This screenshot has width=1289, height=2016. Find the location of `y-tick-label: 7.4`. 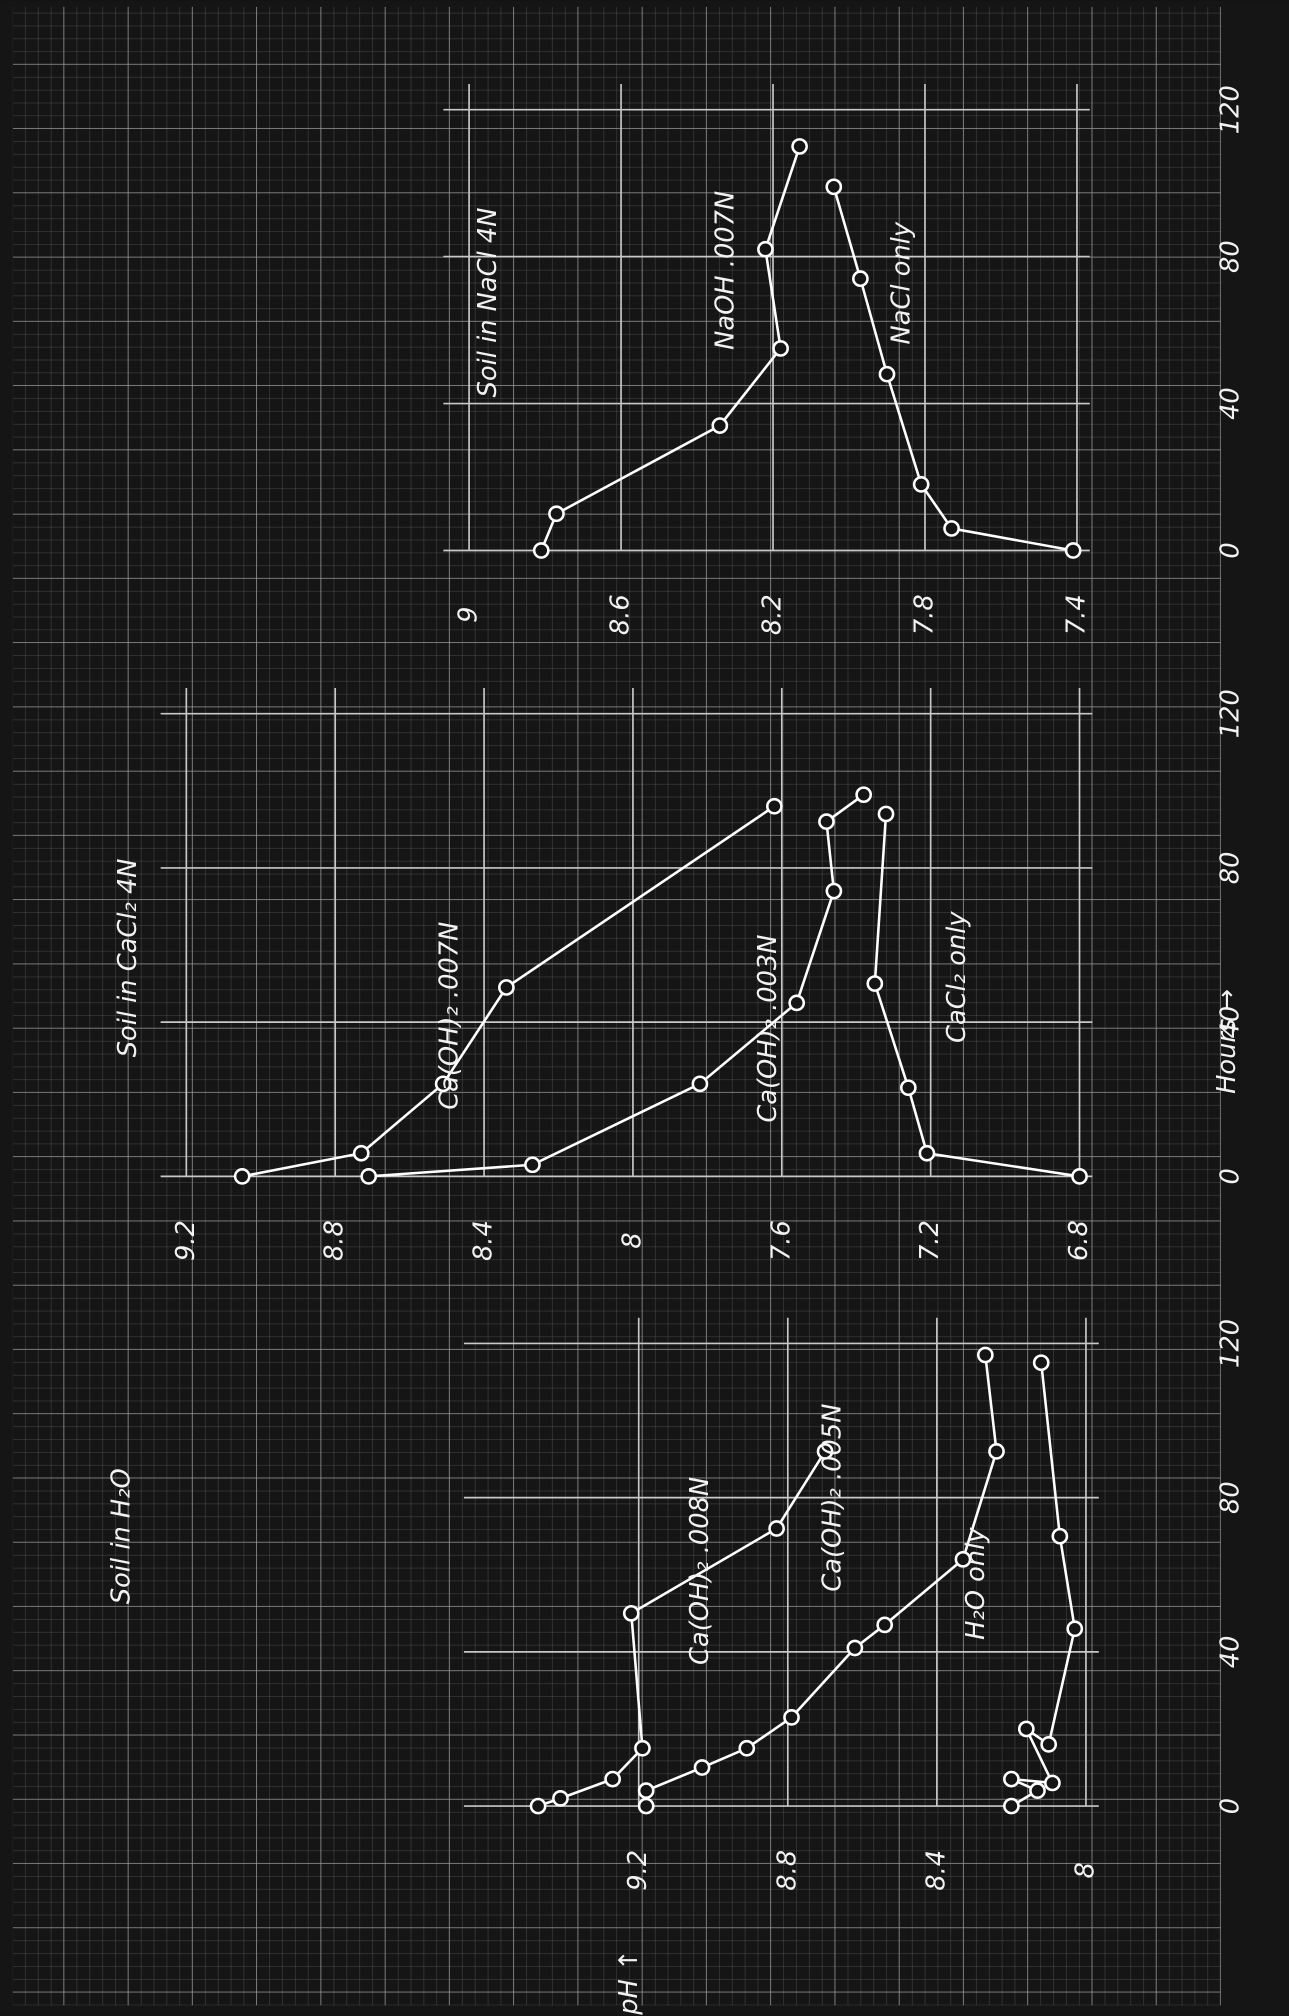

y-tick-label: 7.4 is located at coordinates (1076, 614).